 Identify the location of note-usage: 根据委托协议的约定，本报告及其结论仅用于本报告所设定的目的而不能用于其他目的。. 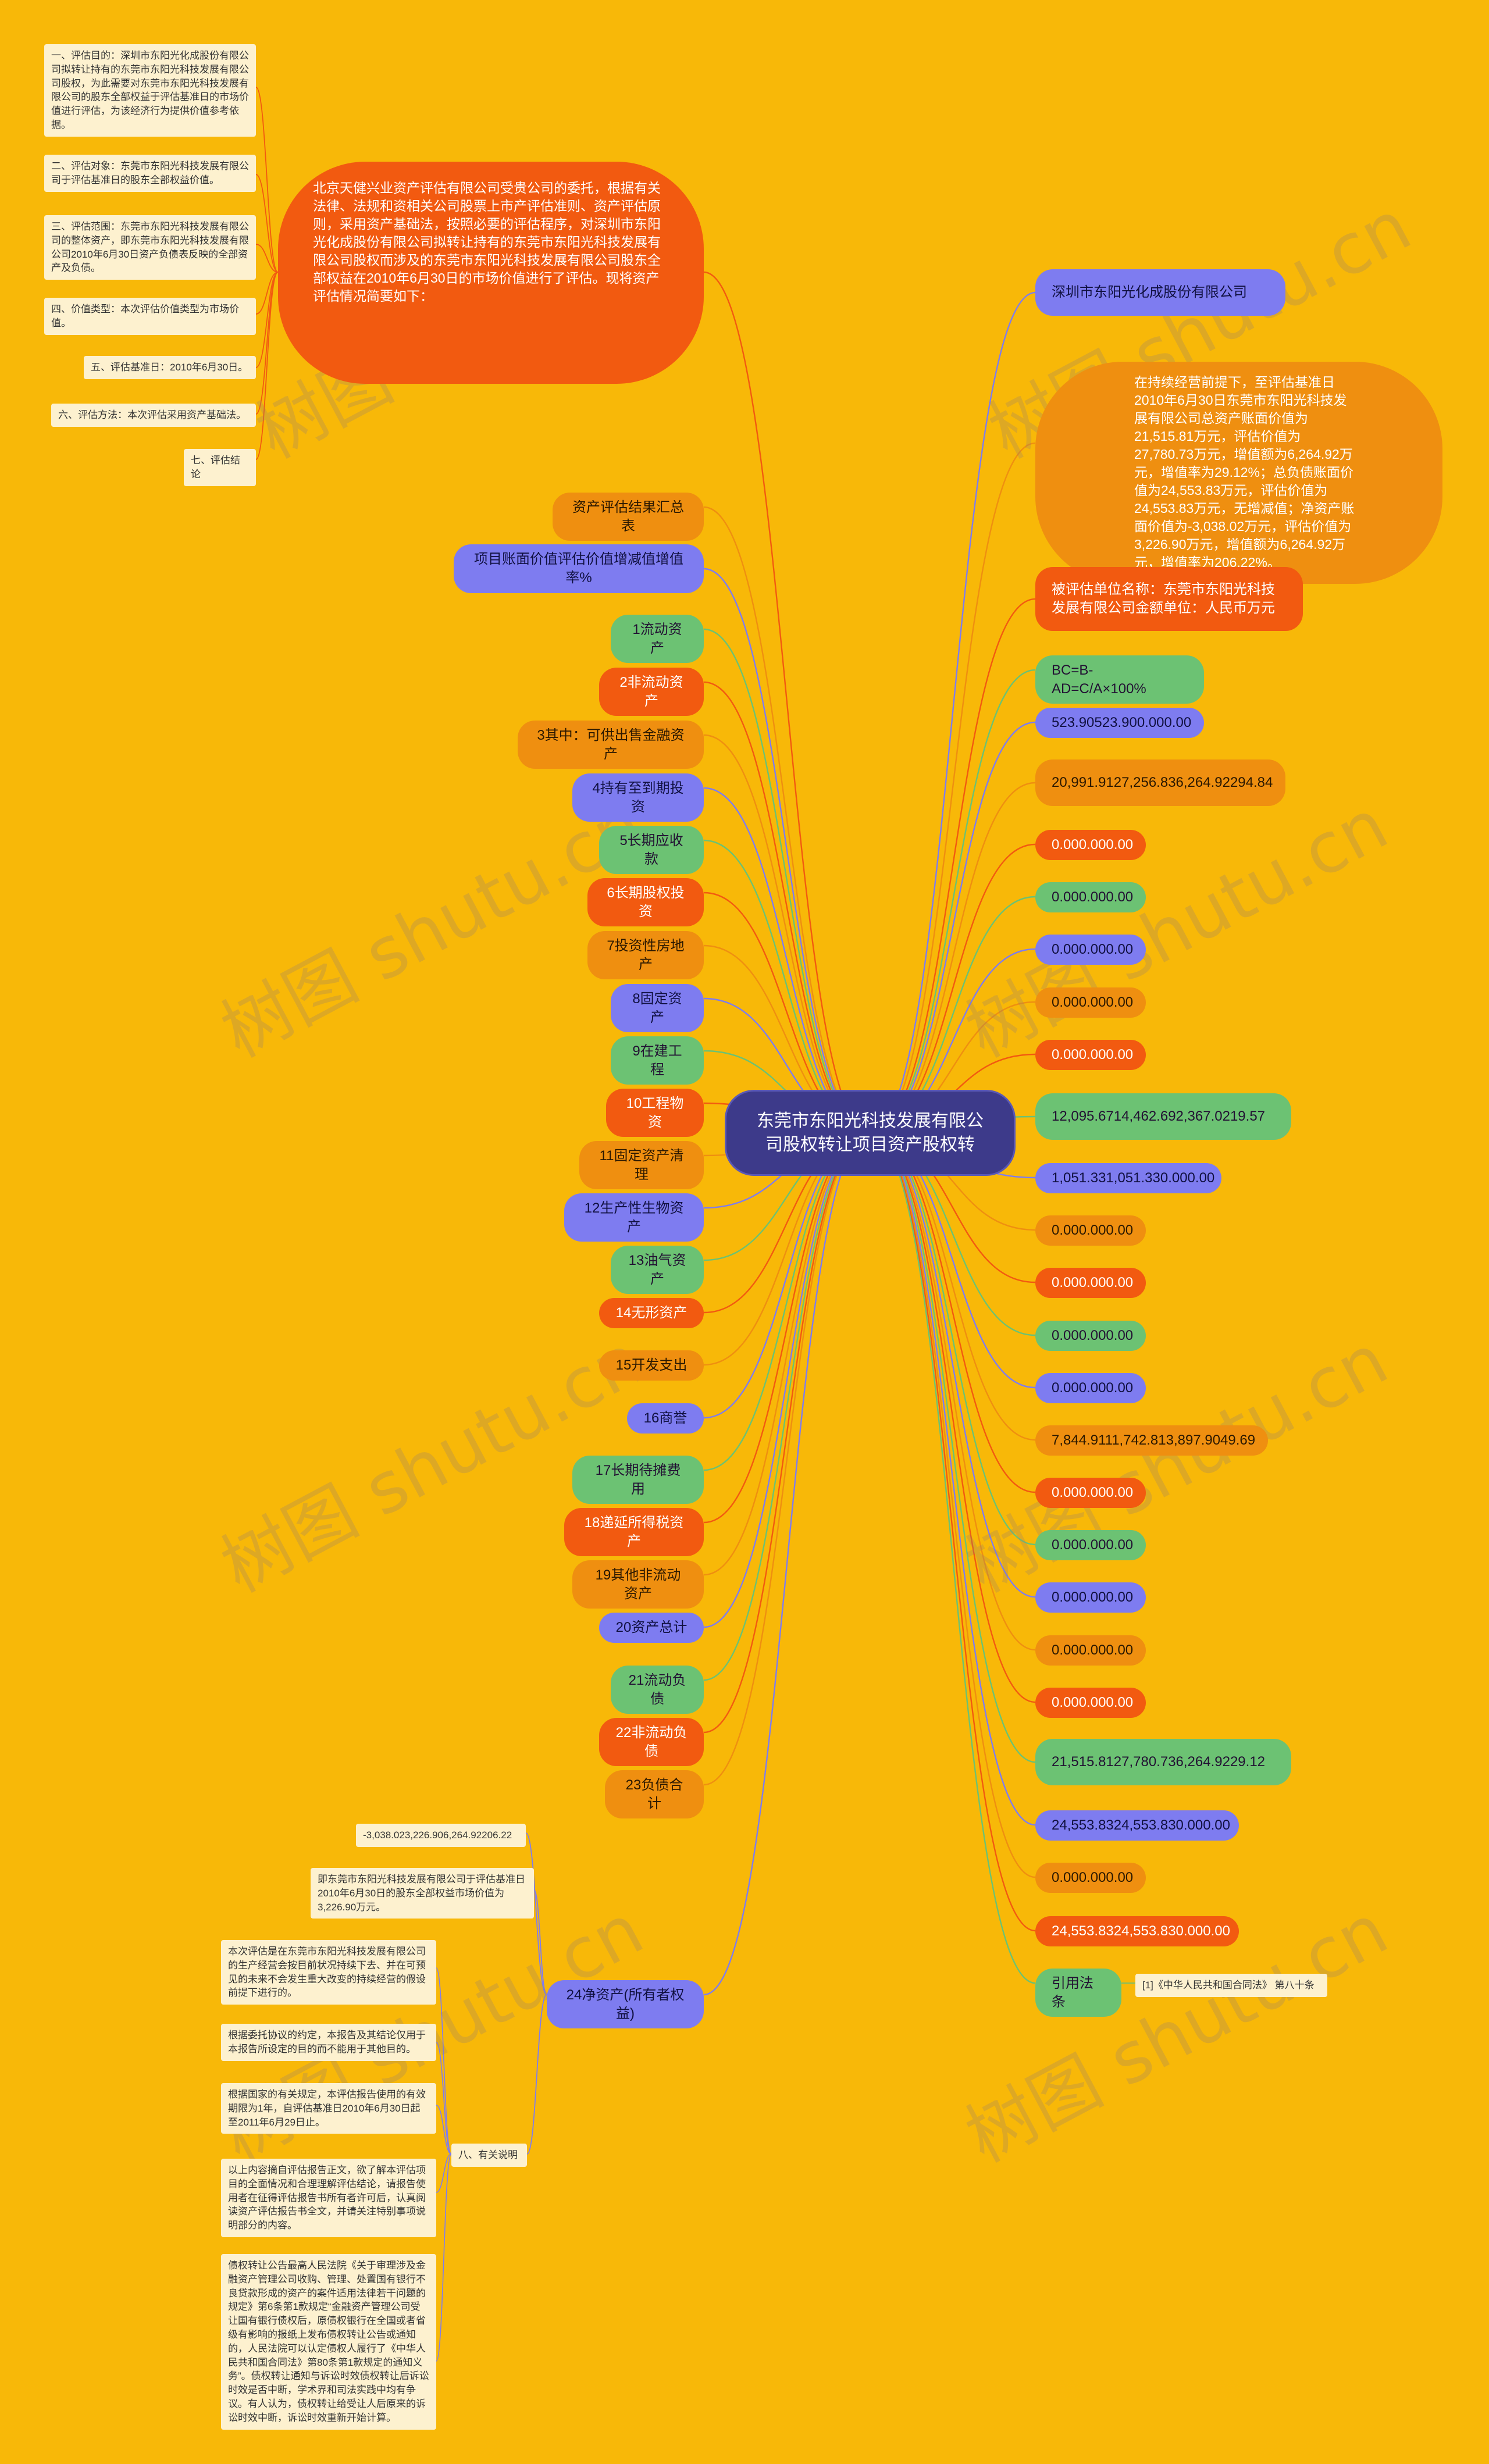
(328, 2042).